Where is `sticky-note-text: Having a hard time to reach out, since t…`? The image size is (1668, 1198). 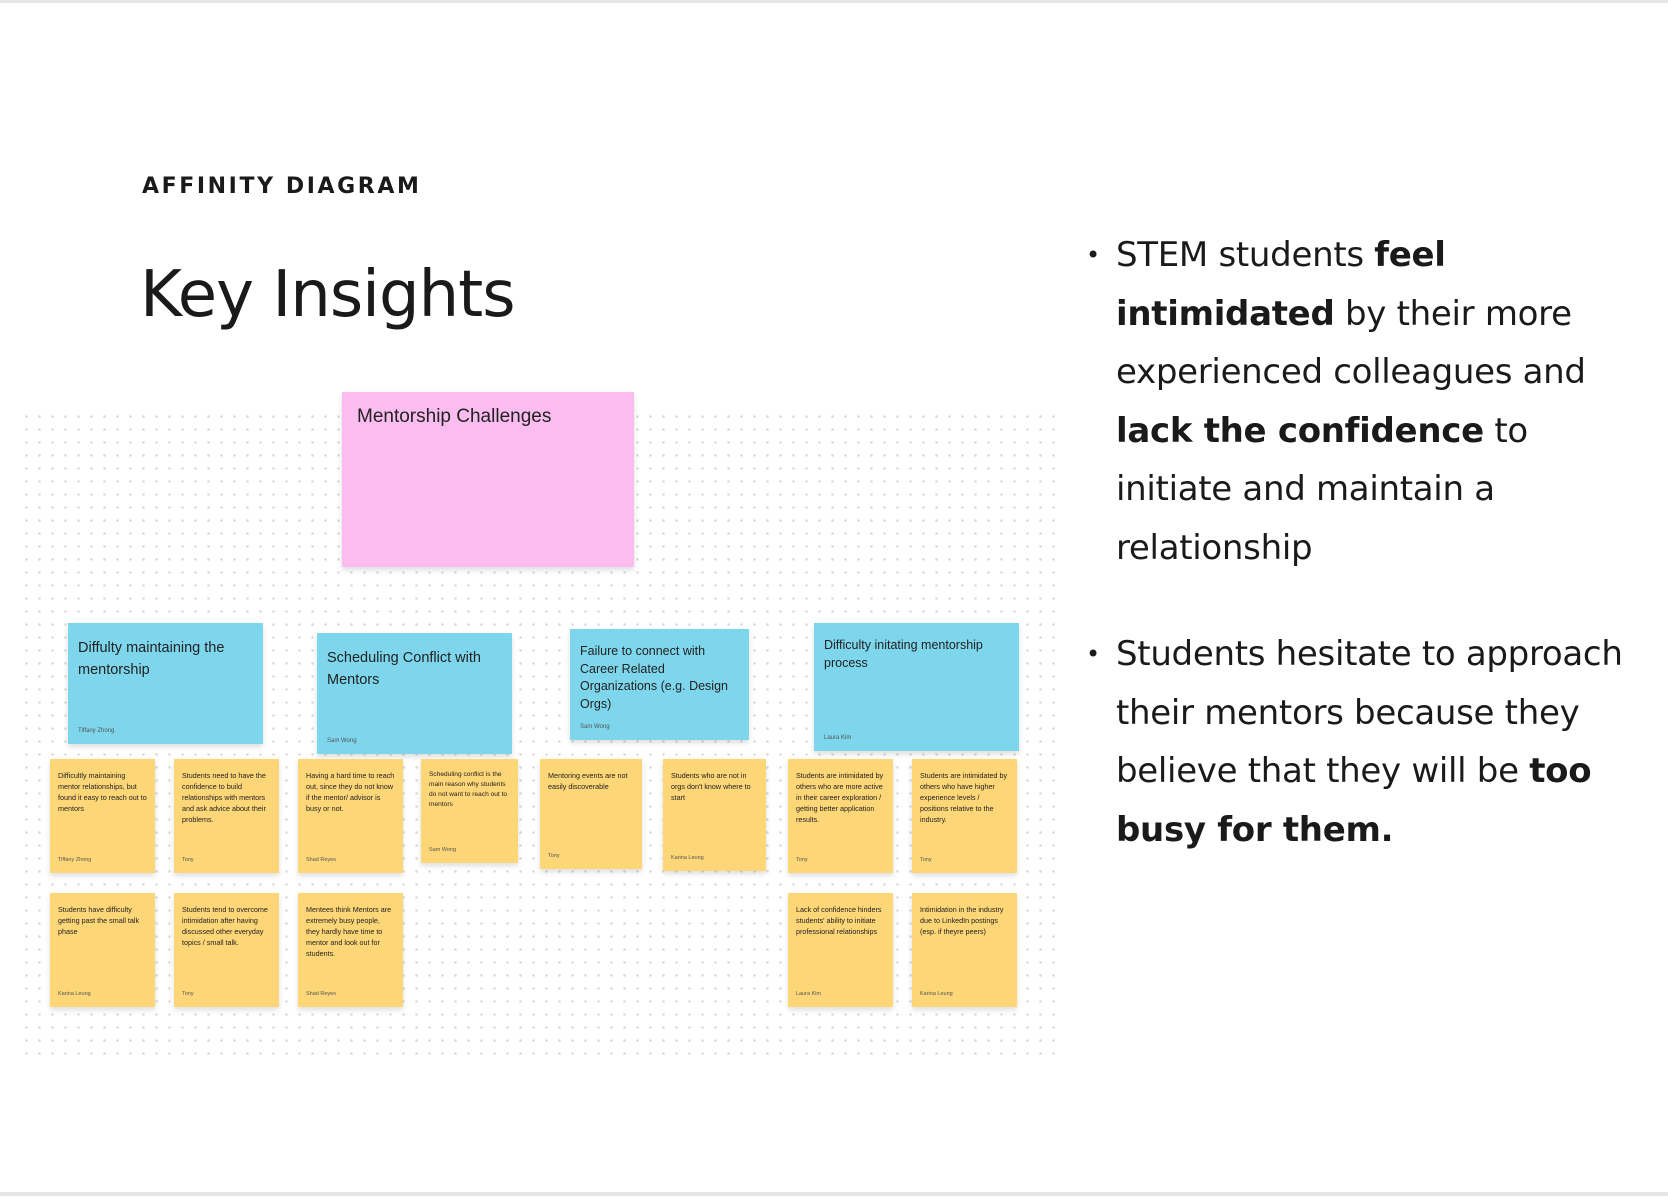
sticky-note-text: Having a hard time to reach out, since t… is located at coordinates (350, 792).